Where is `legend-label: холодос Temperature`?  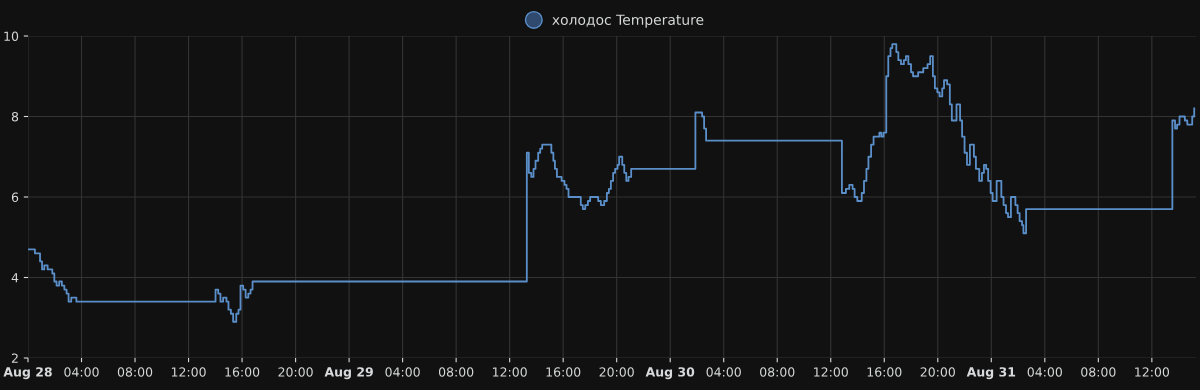 legend-label: холодос Temperature is located at coordinates (628, 21).